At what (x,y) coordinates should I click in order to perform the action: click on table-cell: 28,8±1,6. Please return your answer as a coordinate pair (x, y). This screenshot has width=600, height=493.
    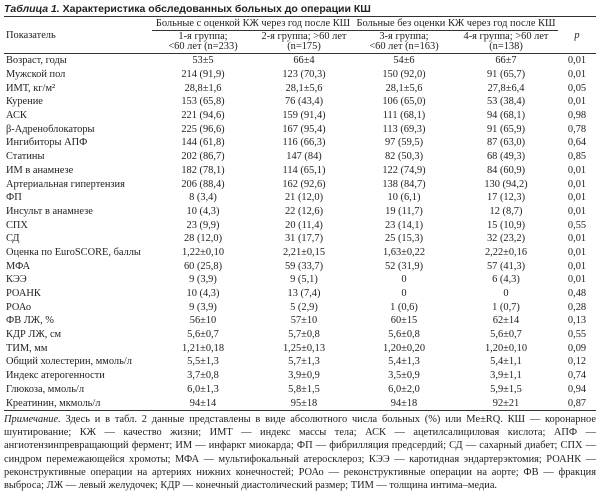
    Looking at the image, I should click on (203, 88).